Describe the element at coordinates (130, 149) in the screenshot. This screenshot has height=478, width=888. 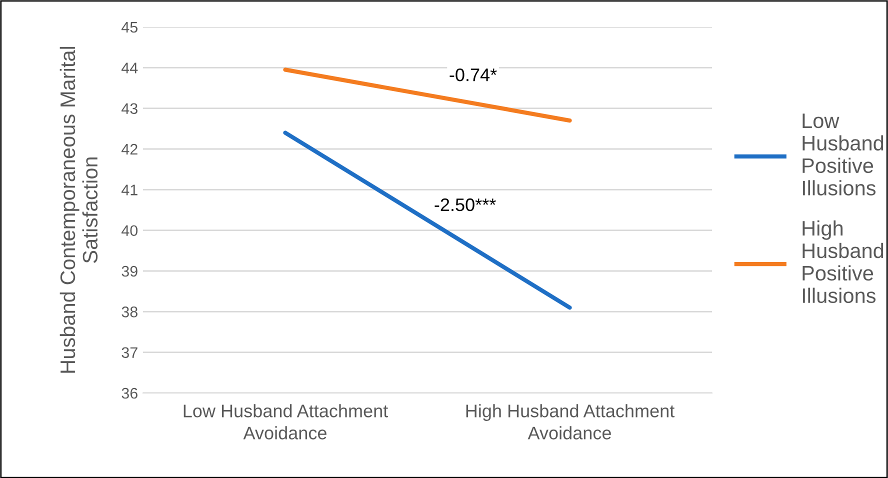
I see `y-tick-label: 42` at that location.